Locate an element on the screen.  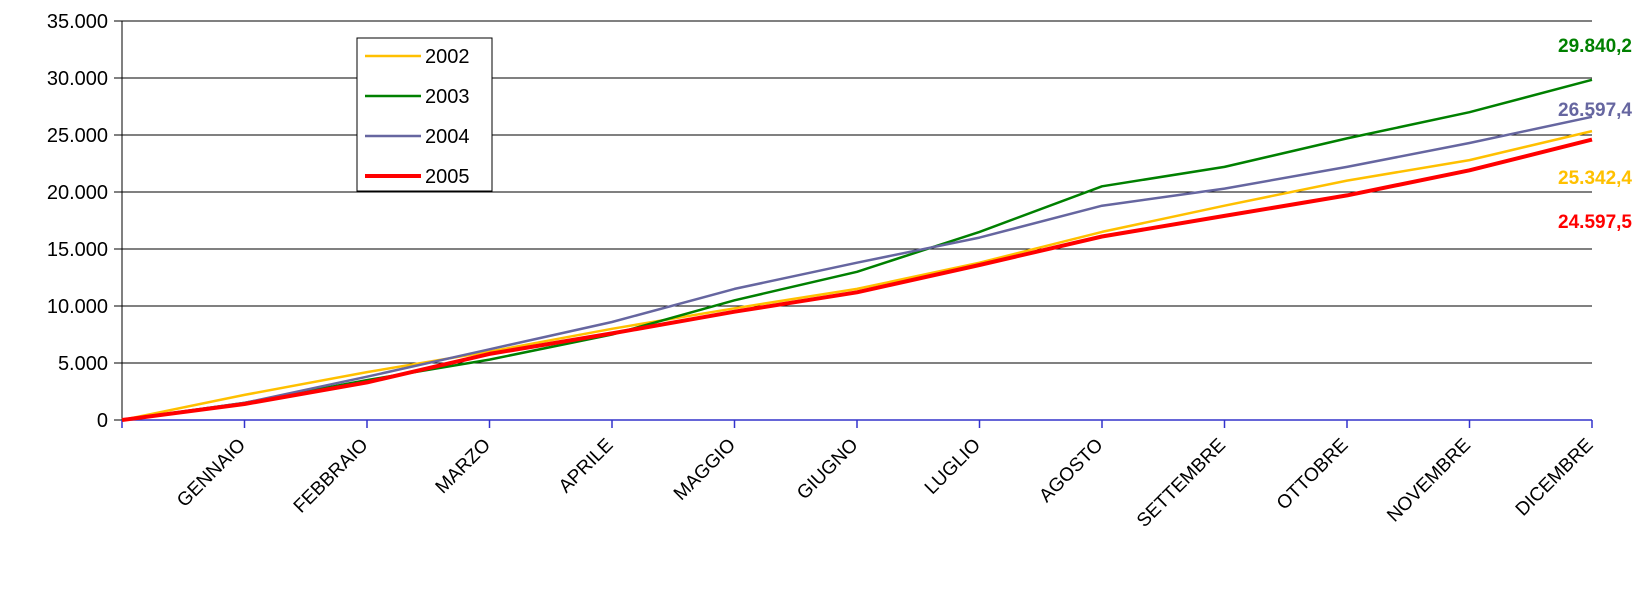
y-tick-label: 25.000 is located at coordinates (77, 136).